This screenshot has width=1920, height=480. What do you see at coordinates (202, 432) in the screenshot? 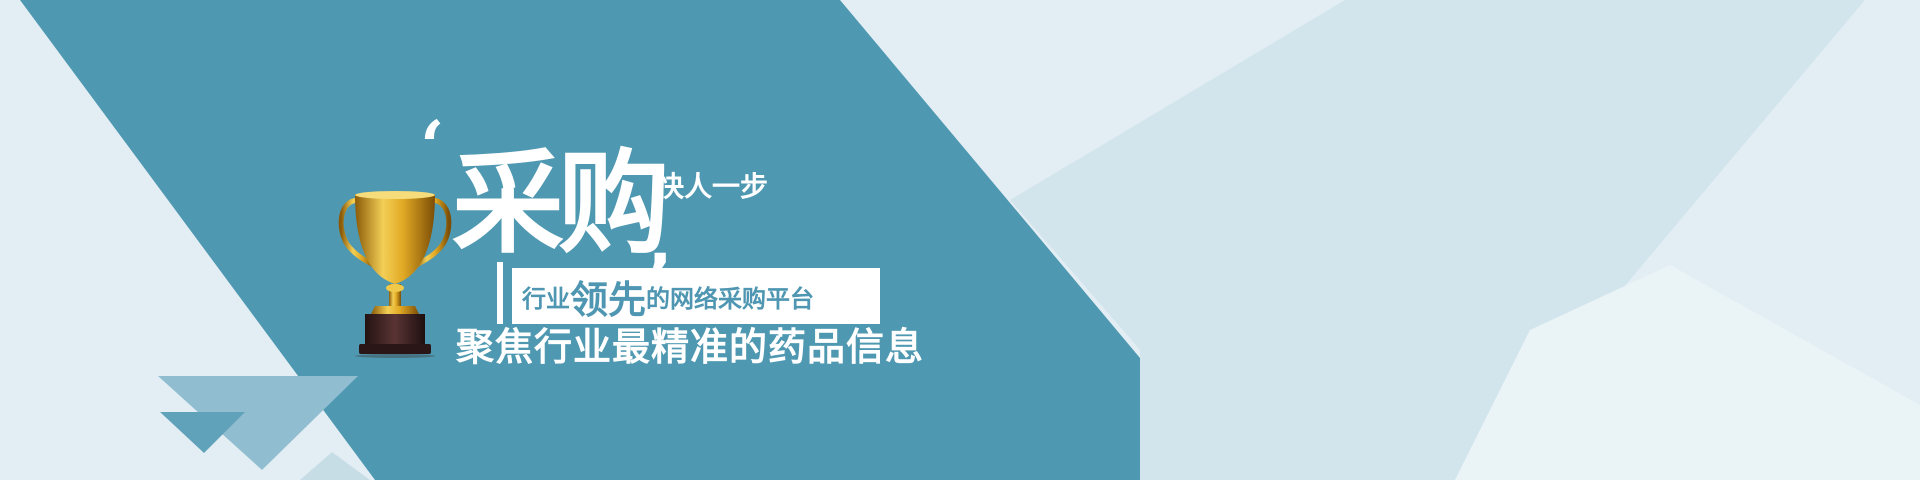
I see `decorative-triangle-small` at bounding box center [202, 432].